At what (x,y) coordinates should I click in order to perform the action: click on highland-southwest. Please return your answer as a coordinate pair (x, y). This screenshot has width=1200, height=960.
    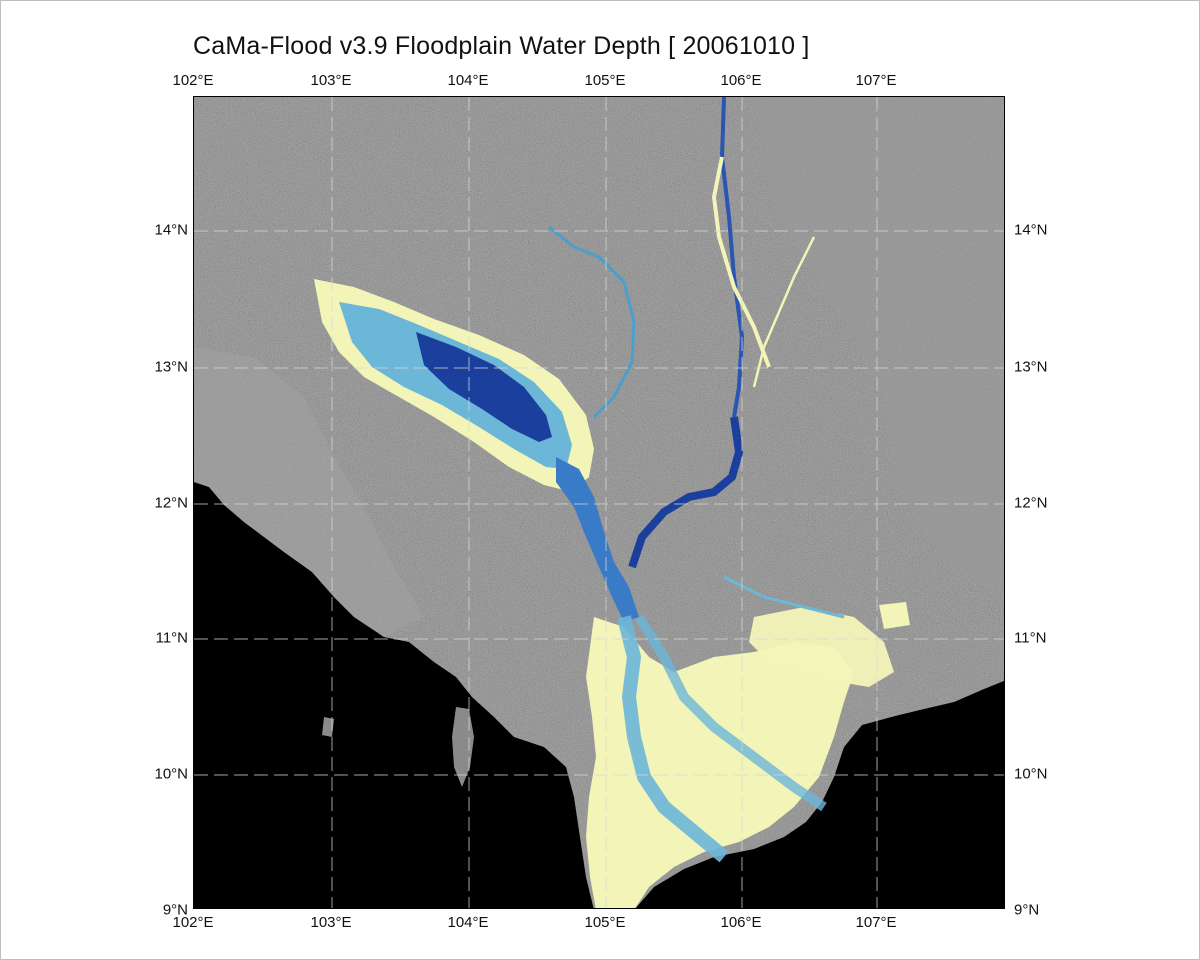
    Looking at the image, I should click on (309, 492).